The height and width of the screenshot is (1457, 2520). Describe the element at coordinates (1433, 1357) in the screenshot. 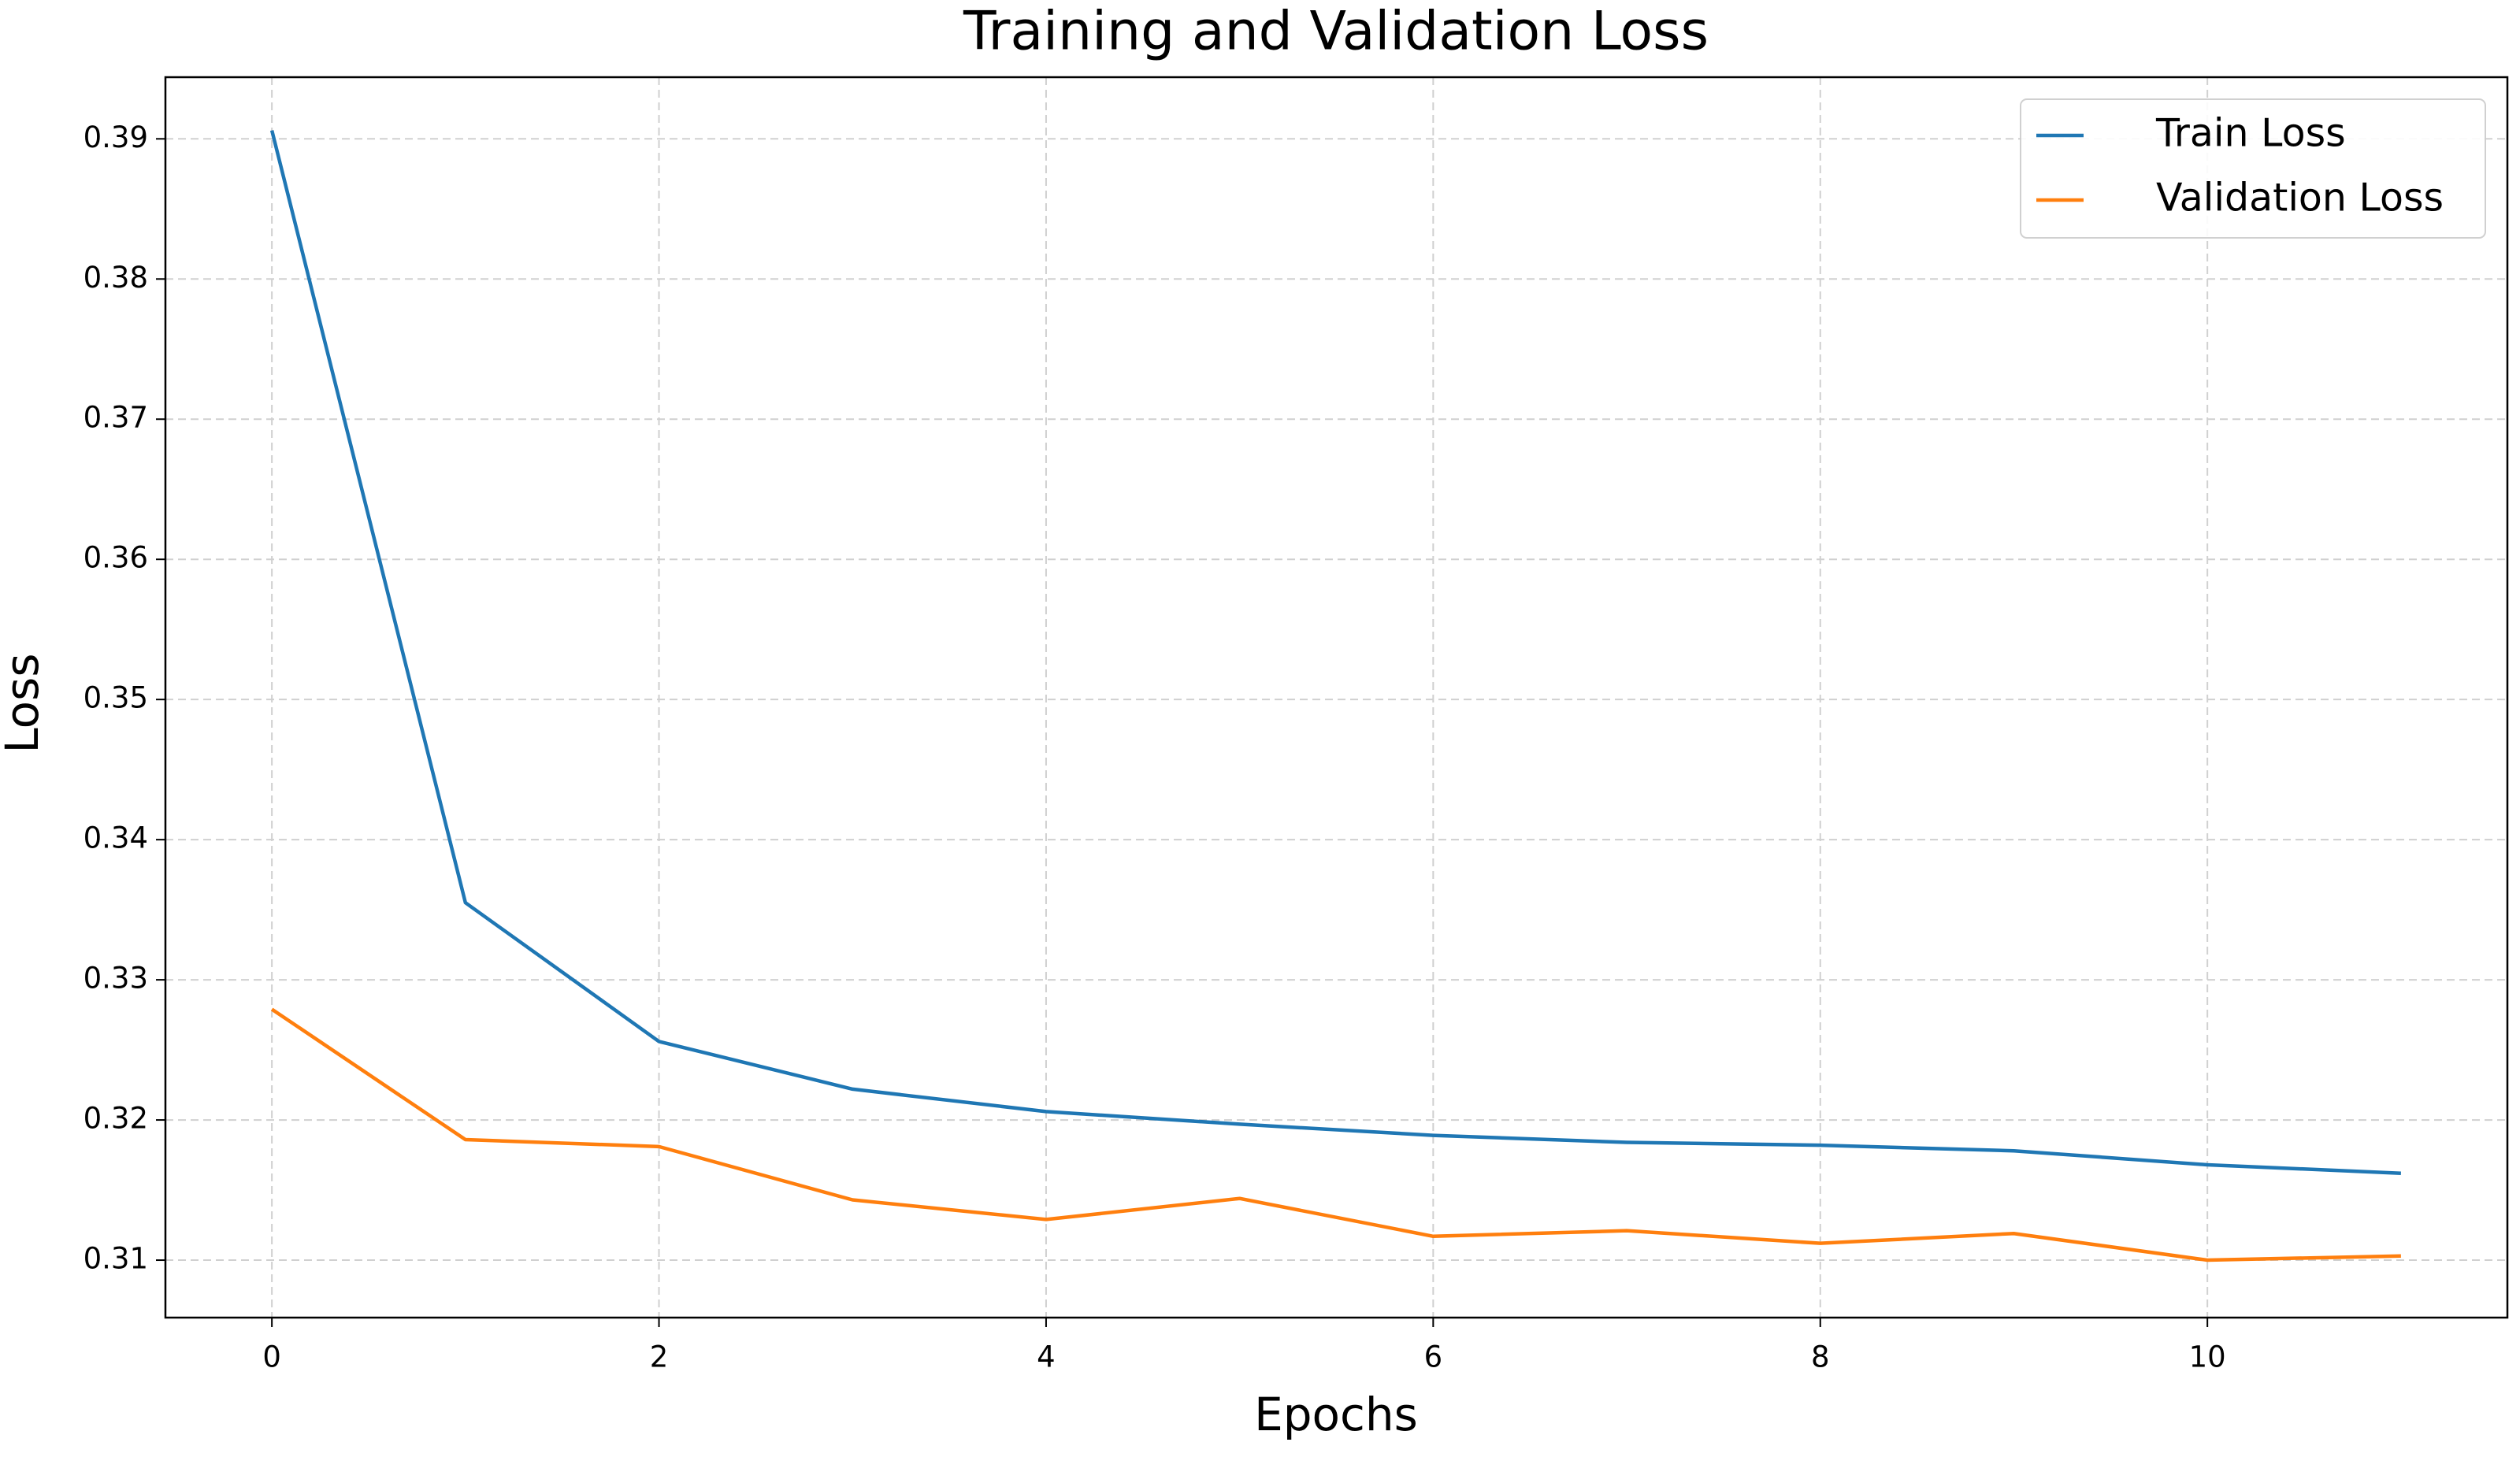

I see `x-tick-label: 6` at that location.